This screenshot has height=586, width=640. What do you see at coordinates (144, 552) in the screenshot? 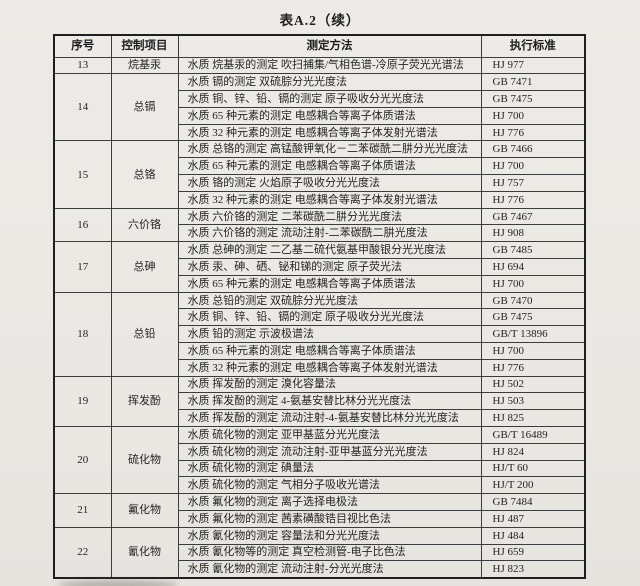
I see `control-item-cell: 氰化物` at bounding box center [144, 552].